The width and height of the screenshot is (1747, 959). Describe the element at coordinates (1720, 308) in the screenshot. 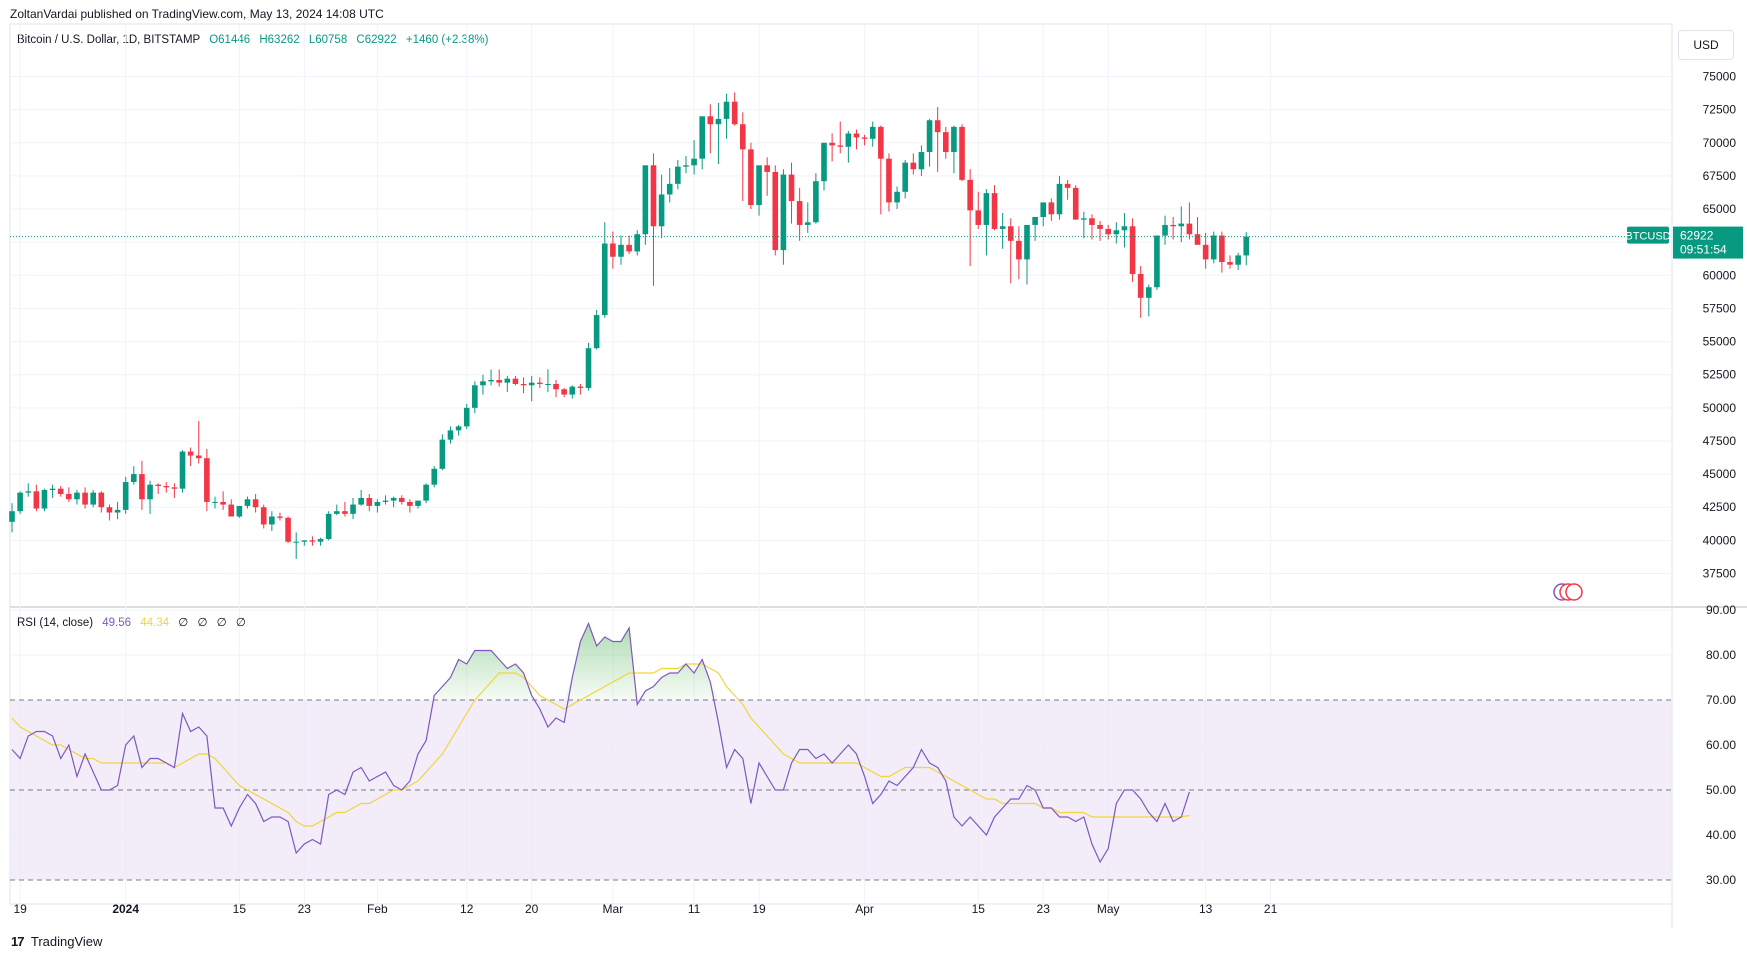

I see `price-tick-label: 57500` at that location.